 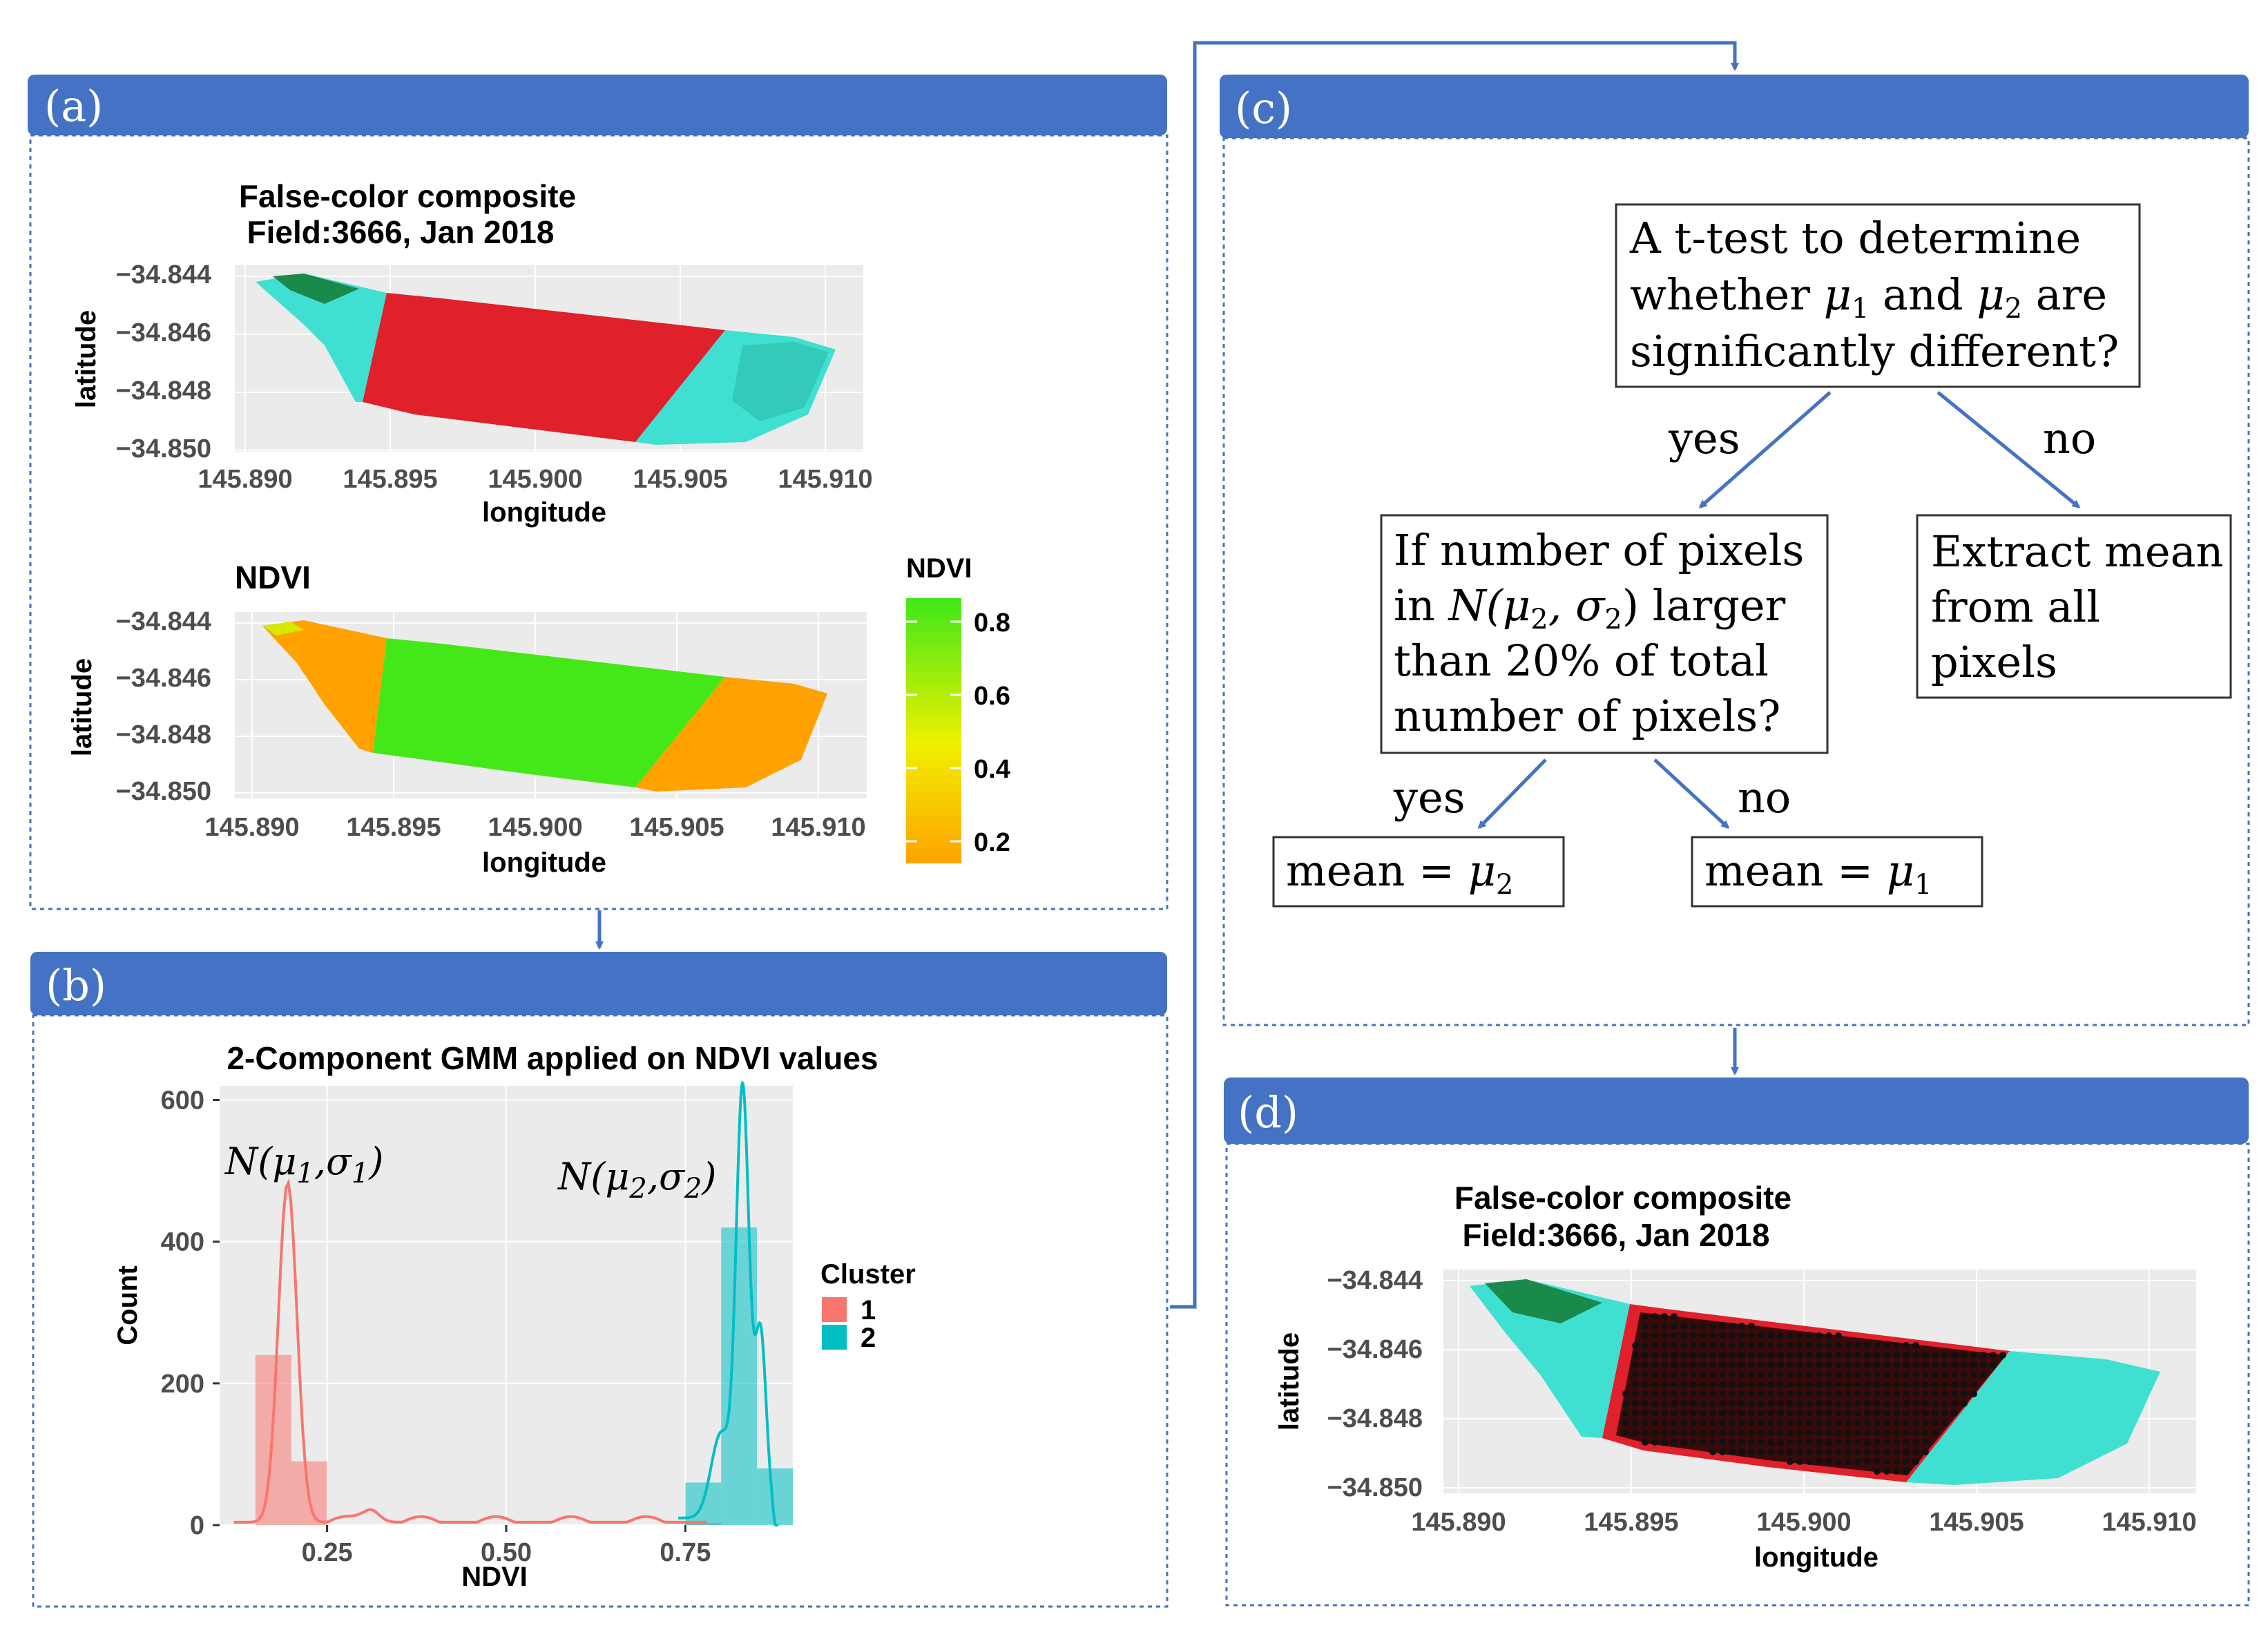 What do you see at coordinates (1458, 1523) in the screenshot?
I see `fcc-d-xtick: 145.890` at bounding box center [1458, 1523].